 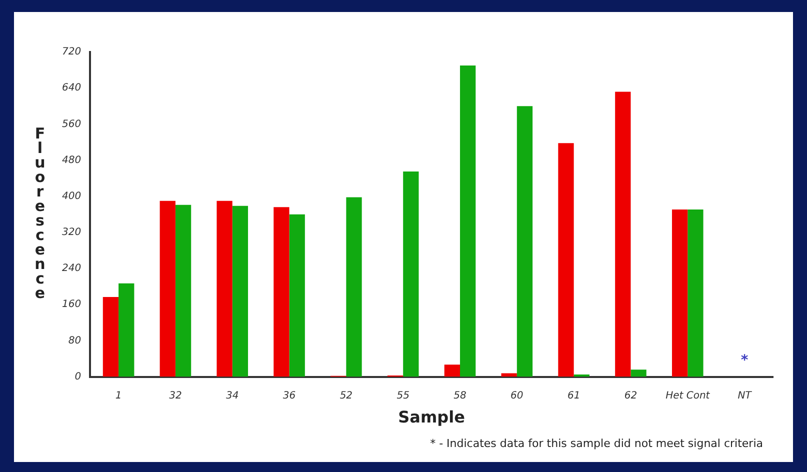 I want to click on text: * - Indicates data for this sample did not meet signal criteria, so click(x=596, y=443).